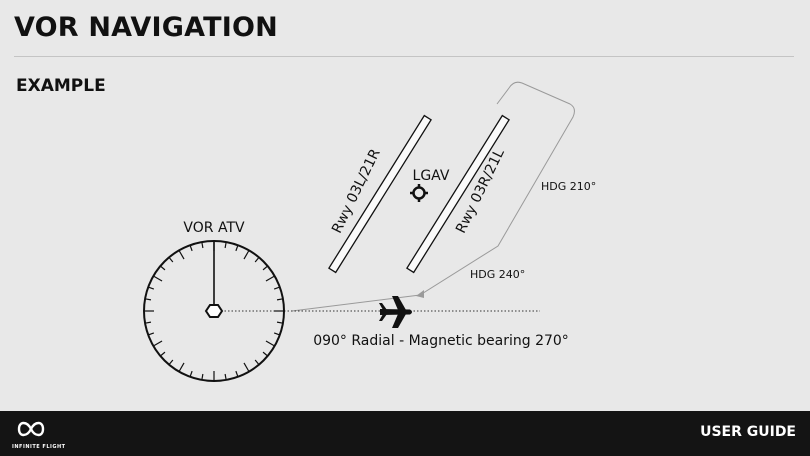  What do you see at coordinates (568, 186) in the screenshot?
I see `heading-label-1: HDG 210°` at bounding box center [568, 186].